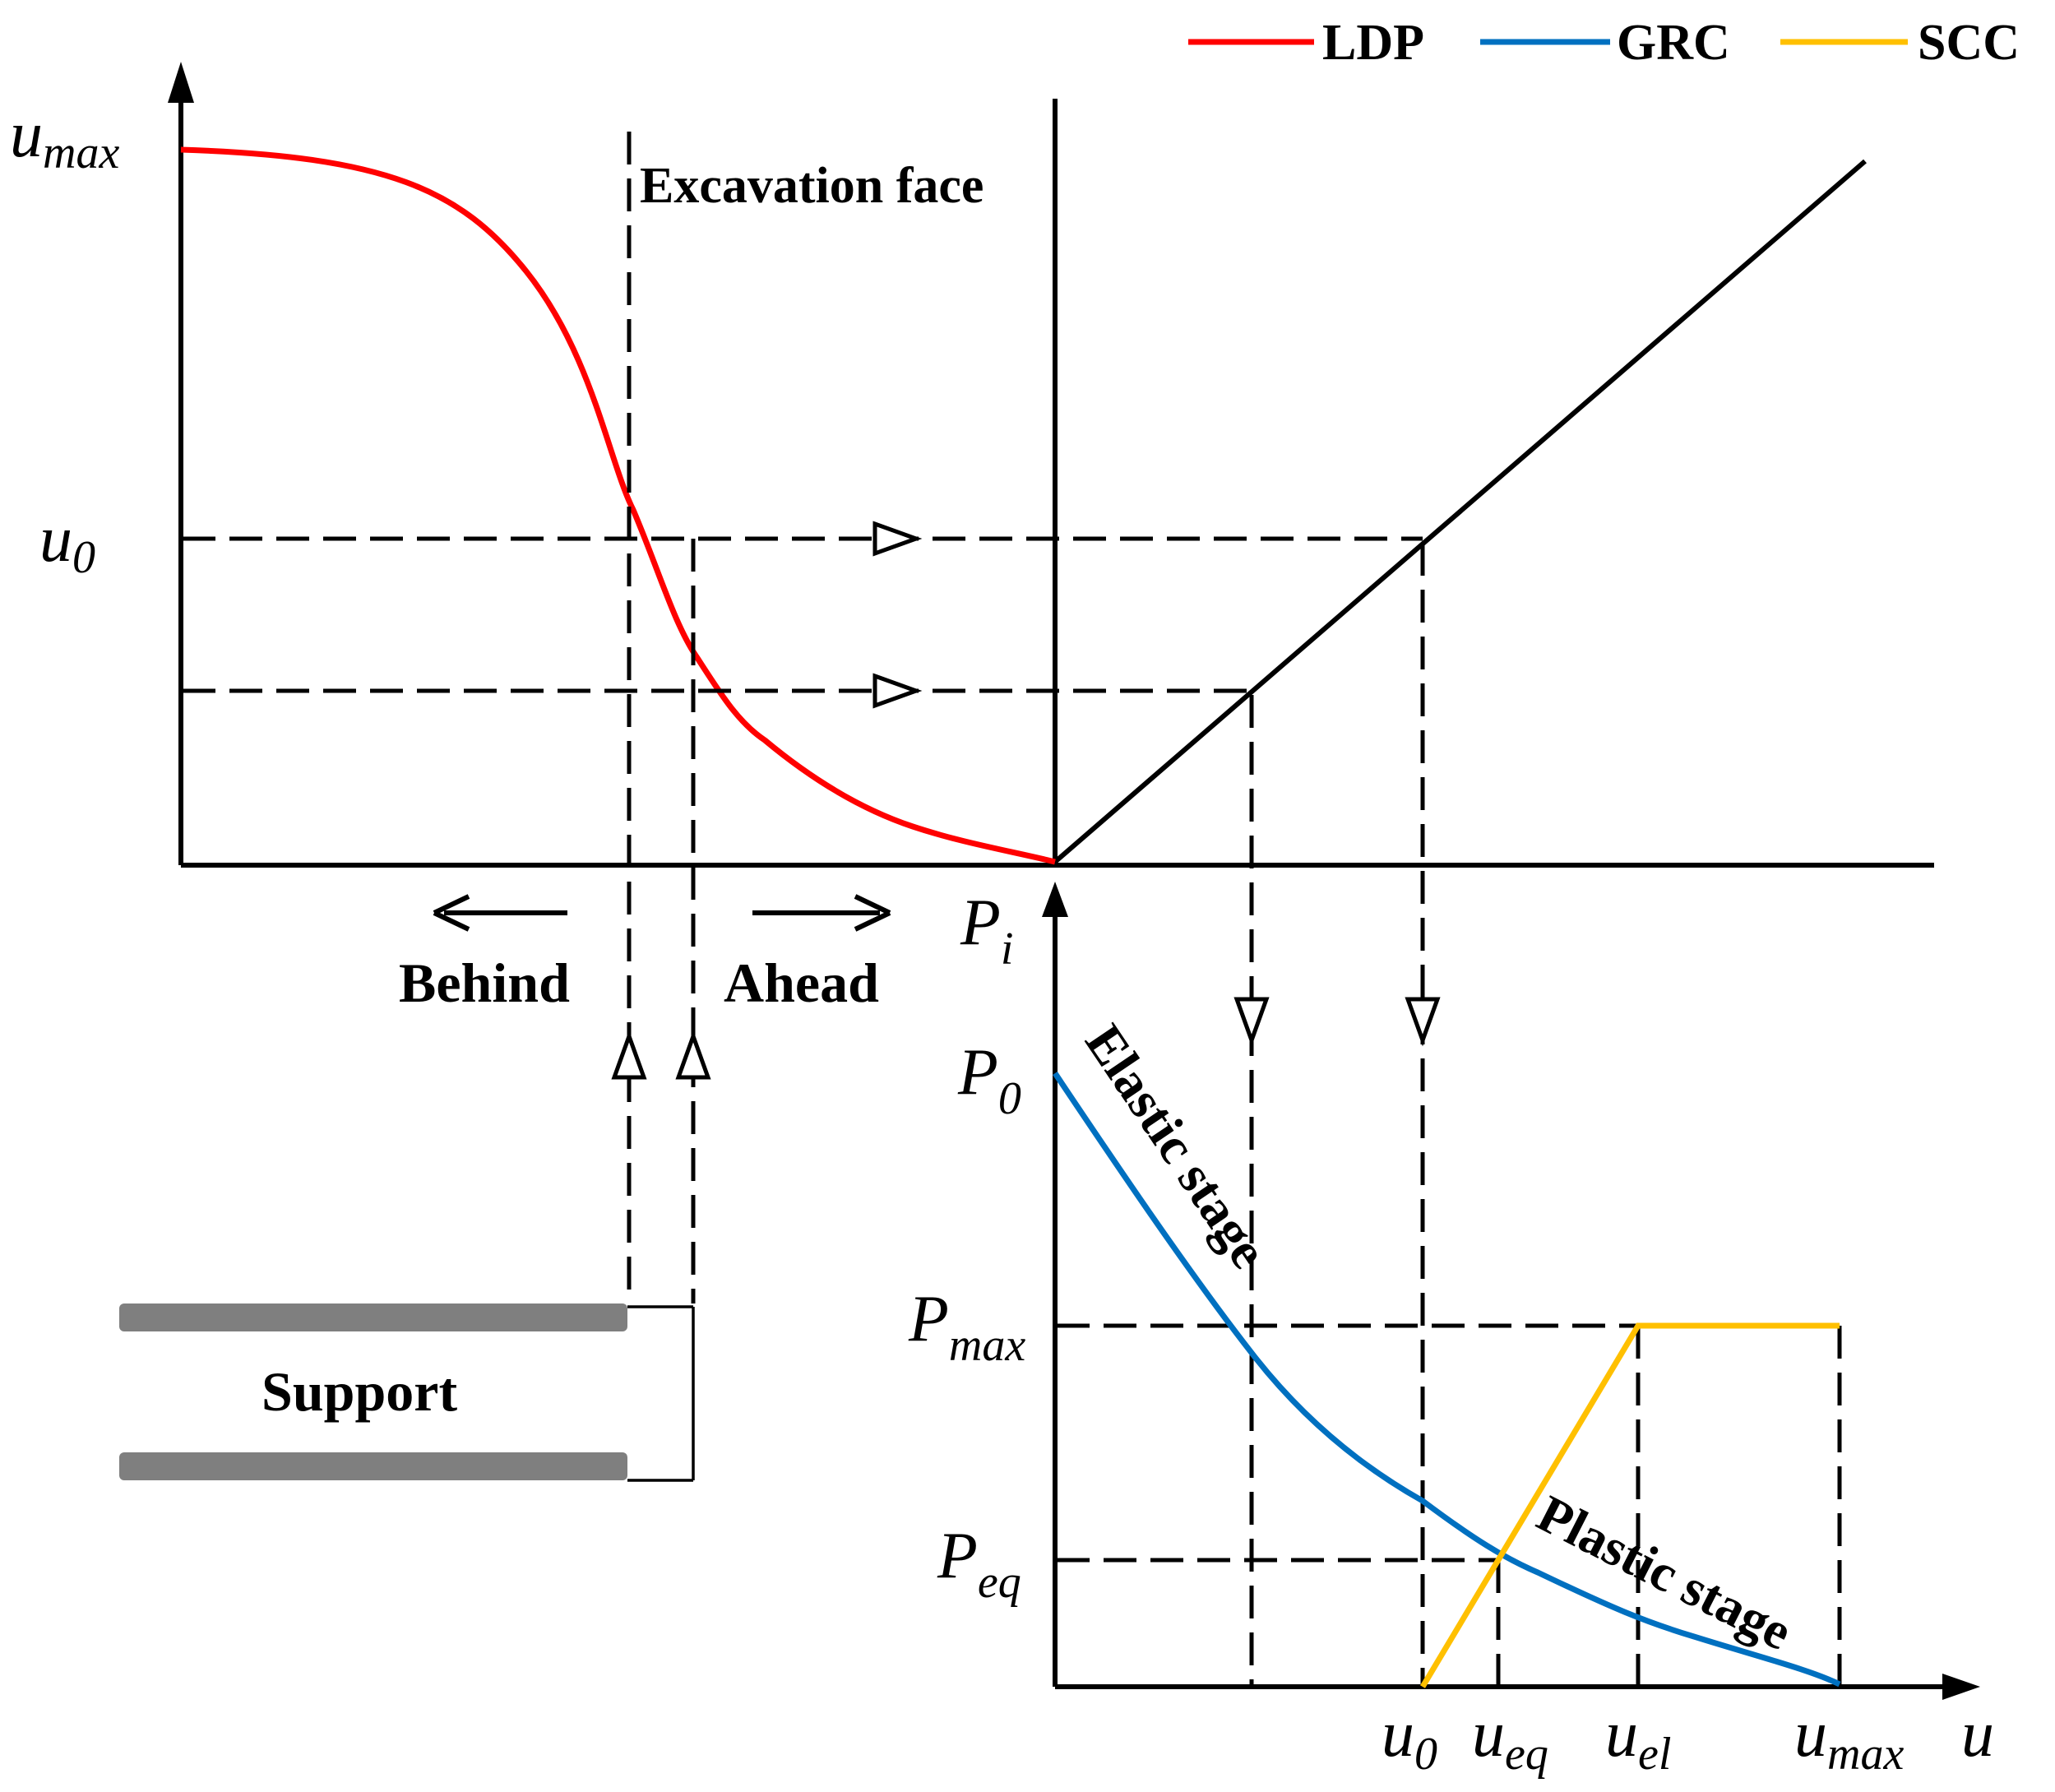 Image resolution: width=2055 pixels, height=1792 pixels. What do you see at coordinates (1978, 1734) in the screenshot?
I see `u-axis-label: u` at bounding box center [1978, 1734].